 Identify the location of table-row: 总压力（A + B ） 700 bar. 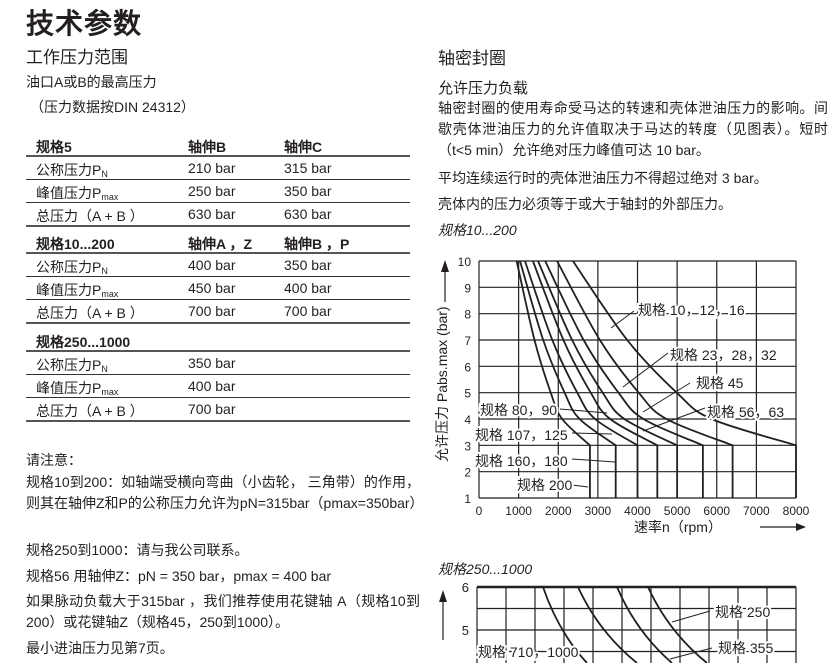
(218, 410).